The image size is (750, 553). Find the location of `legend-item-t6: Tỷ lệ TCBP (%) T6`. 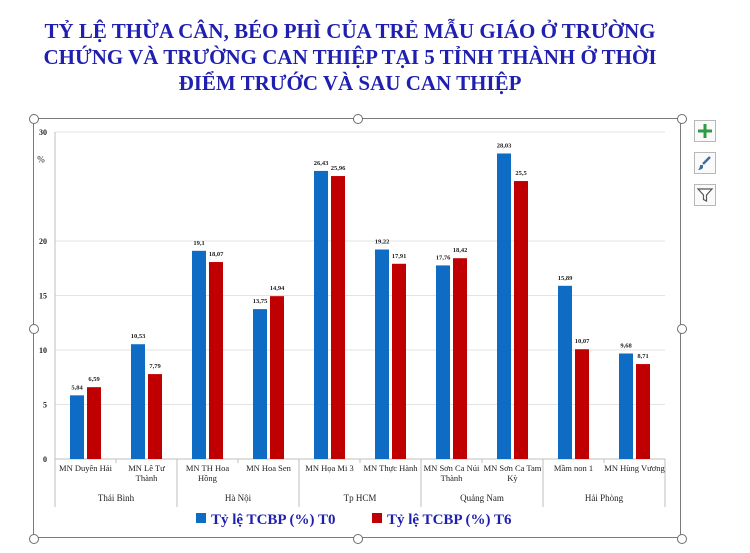

legend-item-t6: Tỷ lệ TCBP (%) T6 is located at coordinates (441, 520).